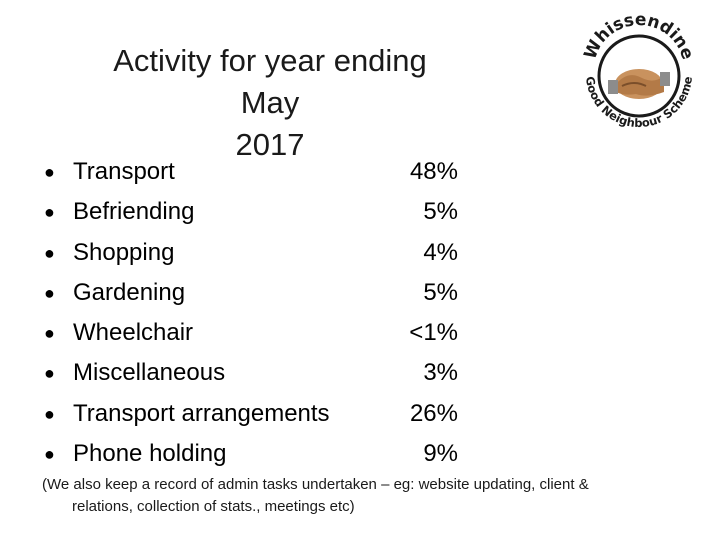  I want to click on list-item: ● Transport arrangements 26%, so click(259, 414).